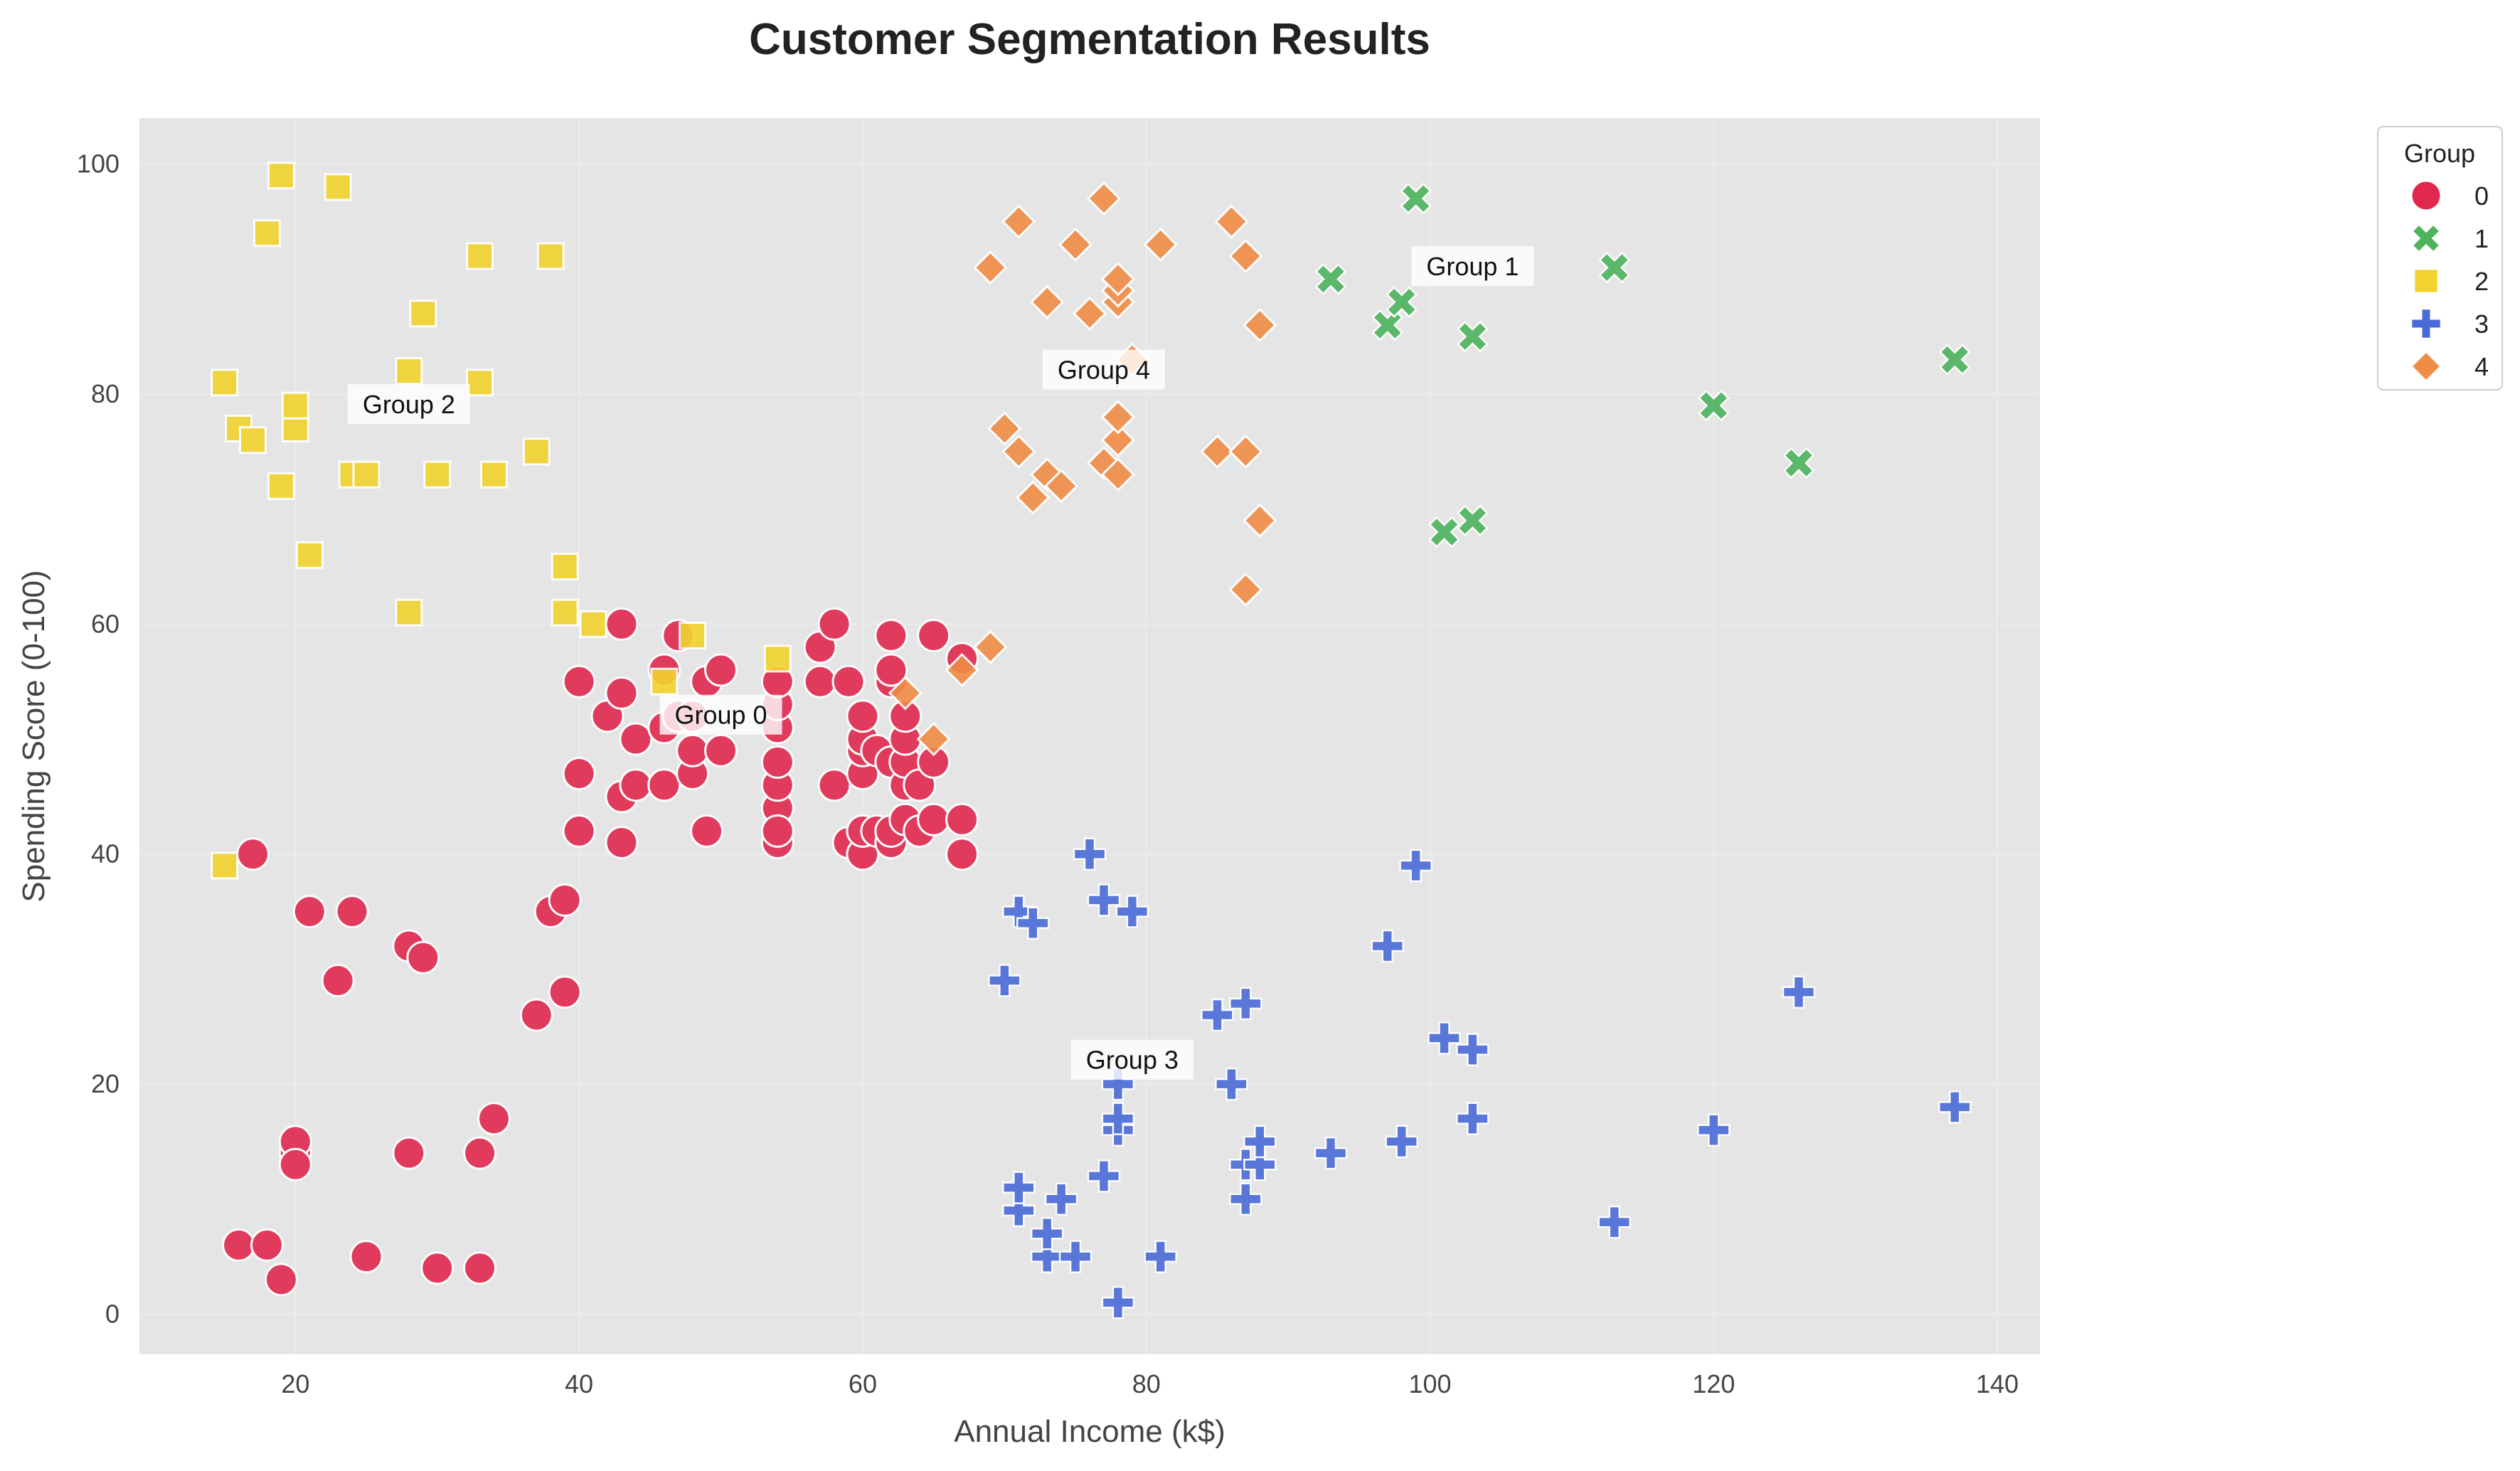  Describe the element at coordinates (2481, 324) in the screenshot. I see `legend-label: 3` at that location.